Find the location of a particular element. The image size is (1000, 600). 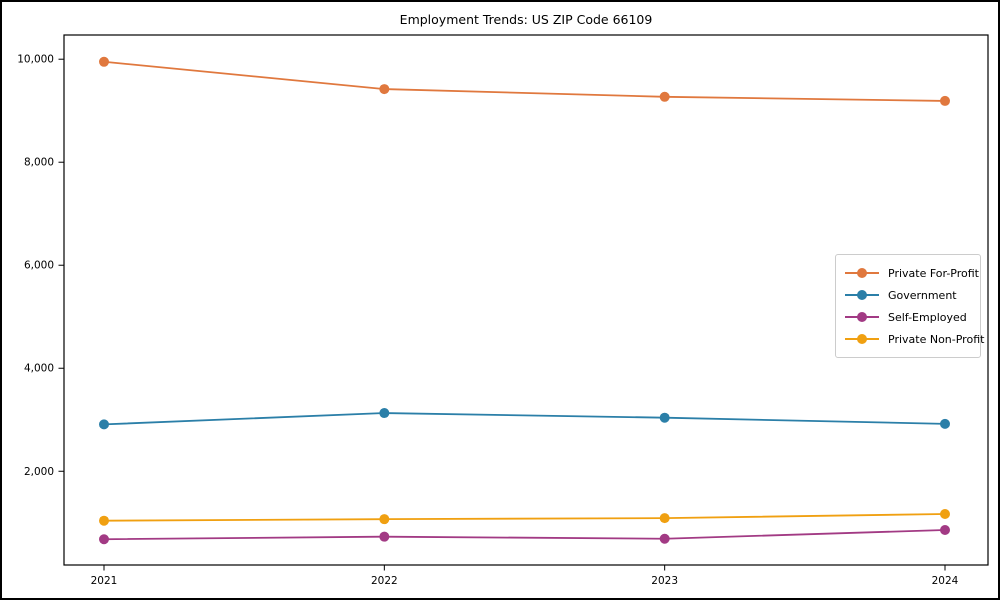

legend-item-government: Government is located at coordinates (908, 295).